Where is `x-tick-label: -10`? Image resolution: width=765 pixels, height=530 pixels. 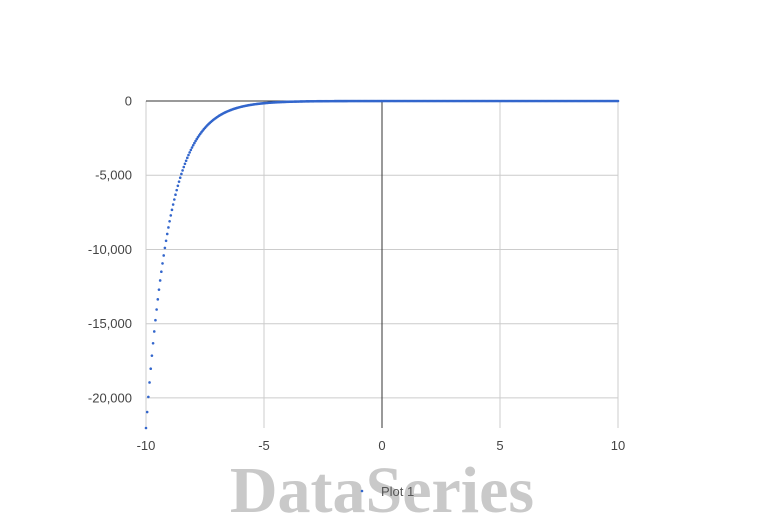 x-tick-label: -10 is located at coordinates (146, 445).